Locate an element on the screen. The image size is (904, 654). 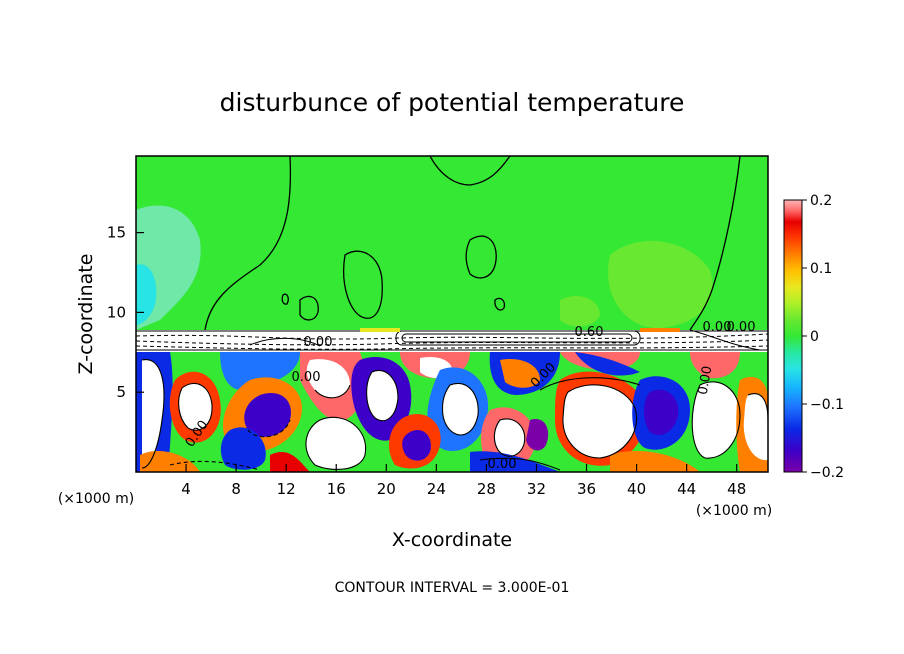
lower-contours is located at coordinates (454, 415).